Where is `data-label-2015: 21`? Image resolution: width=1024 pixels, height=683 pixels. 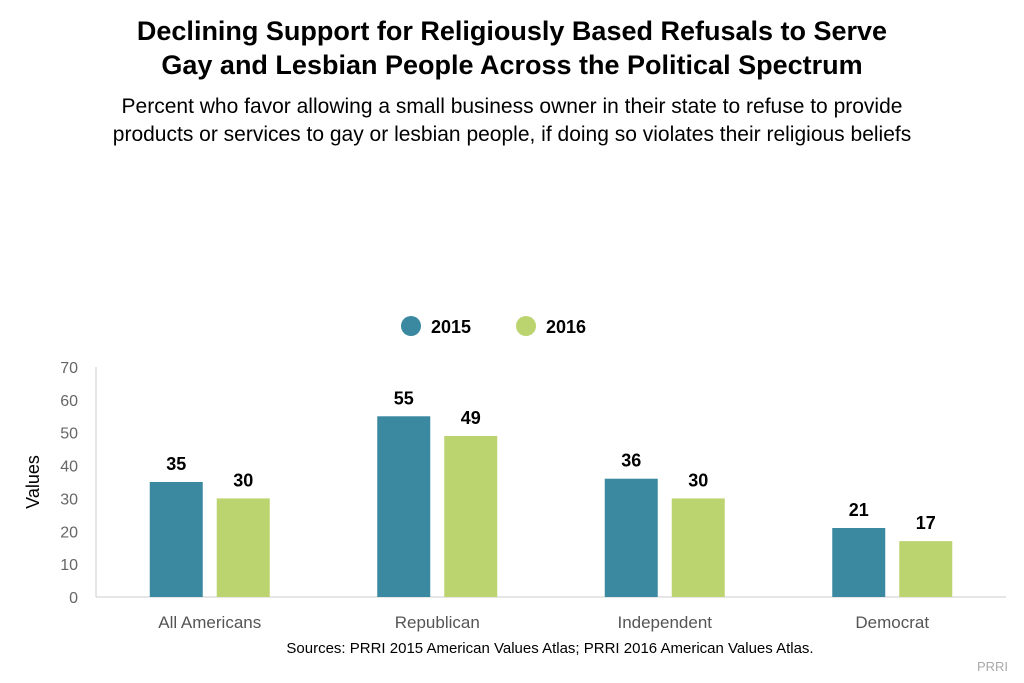
data-label-2015: 21 is located at coordinates (859, 510).